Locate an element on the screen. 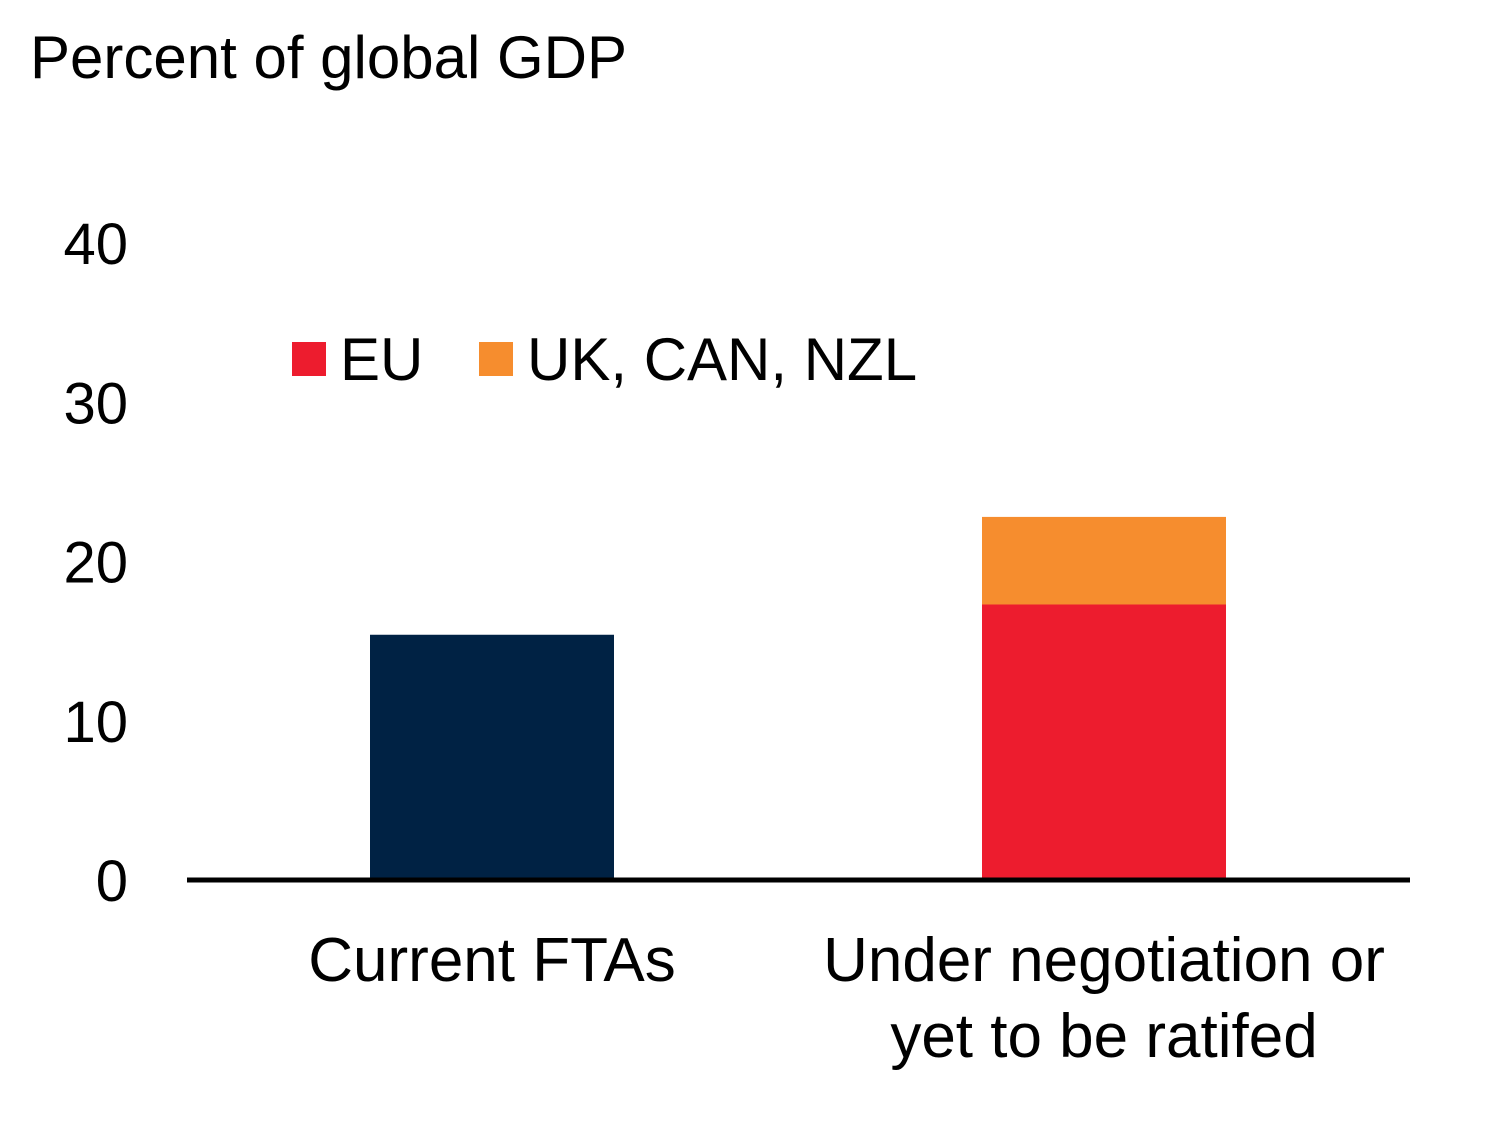 Image resolution: width=1502 pixels, height=1127 pixels. y-axis-label: Percent of global GDP is located at coordinates (328, 57).